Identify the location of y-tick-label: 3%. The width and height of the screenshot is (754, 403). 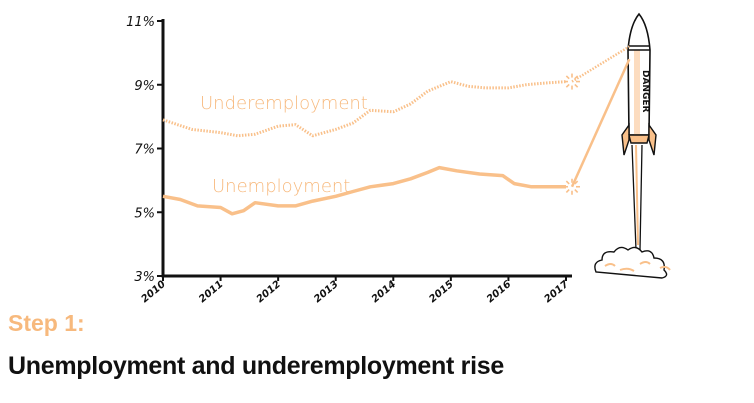
(144, 277).